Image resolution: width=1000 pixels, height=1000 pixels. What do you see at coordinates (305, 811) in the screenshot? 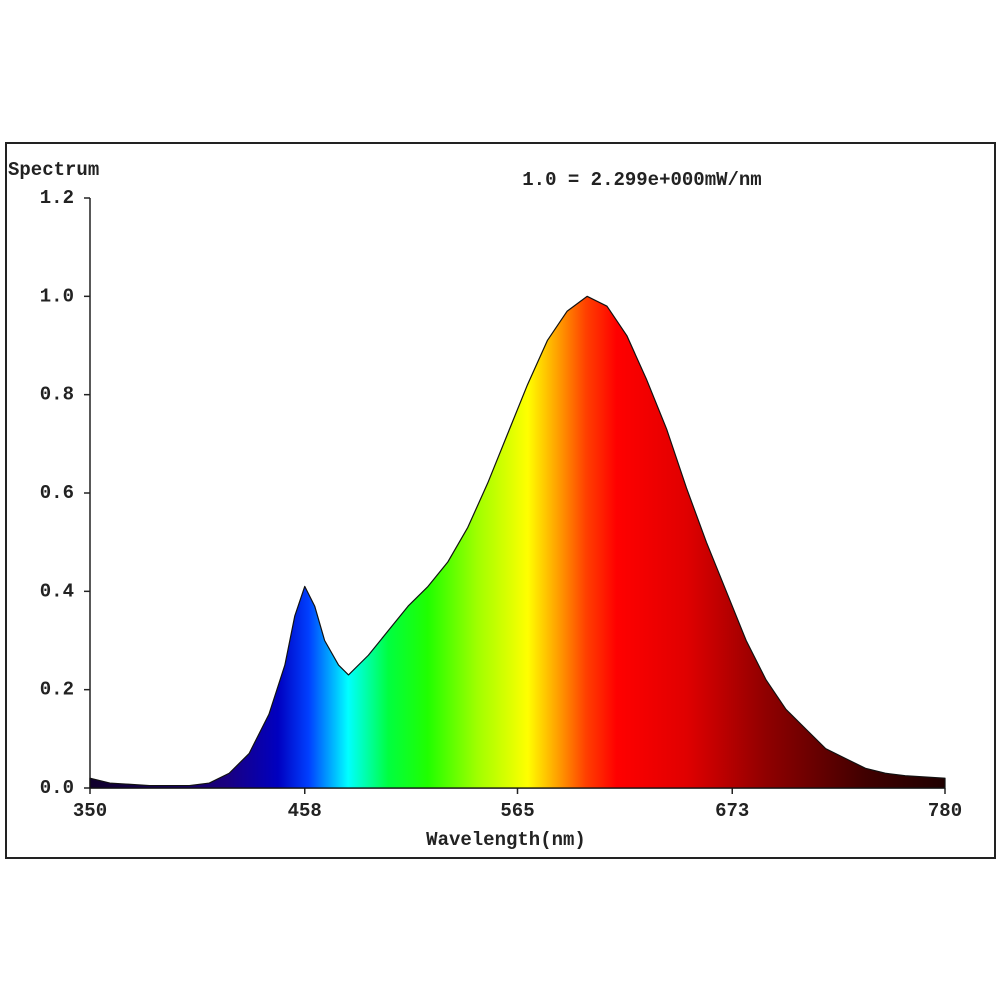
I see `x-tick-label: 458` at bounding box center [305, 811].